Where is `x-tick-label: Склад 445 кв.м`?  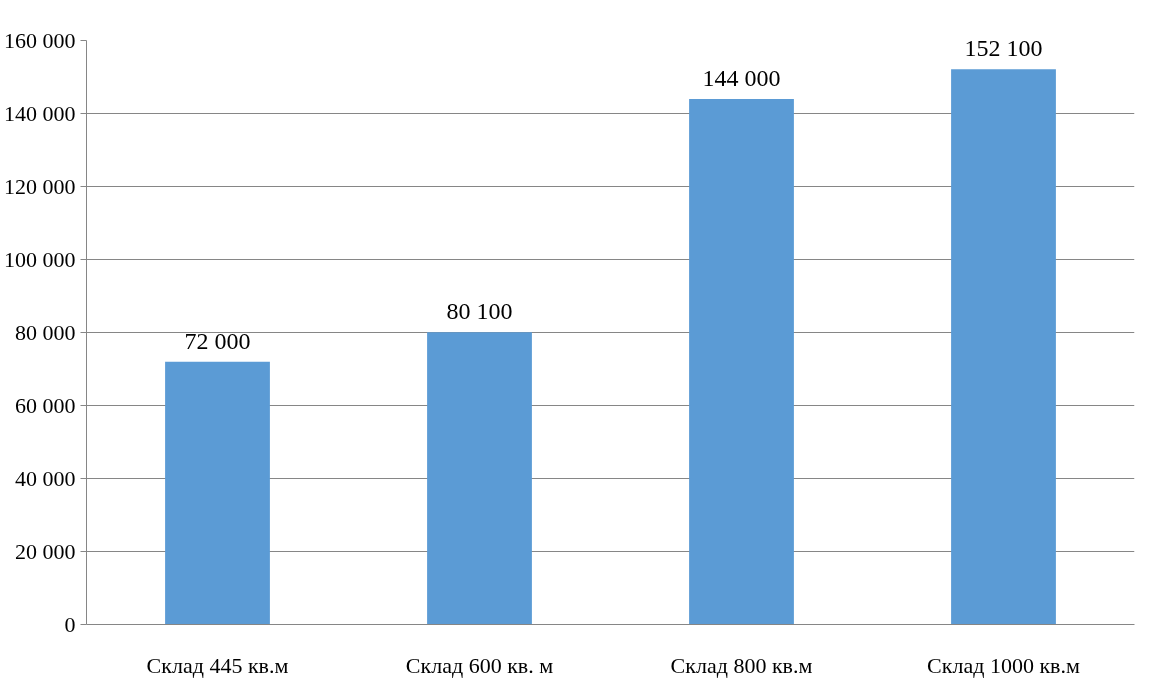 x-tick-label: Склад 445 кв.м is located at coordinates (217, 665).